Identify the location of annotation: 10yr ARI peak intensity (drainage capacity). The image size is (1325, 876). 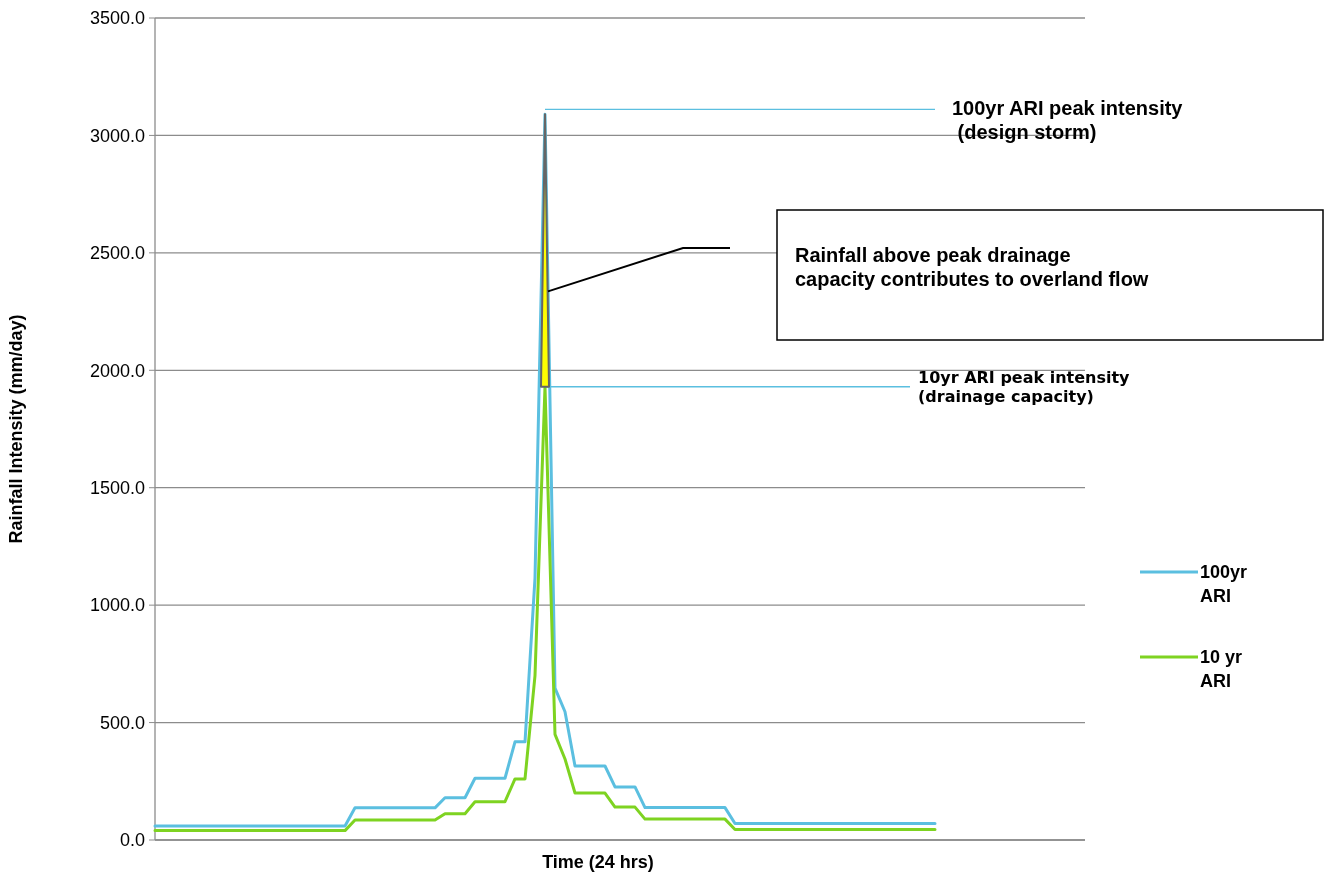
(1024, 386).